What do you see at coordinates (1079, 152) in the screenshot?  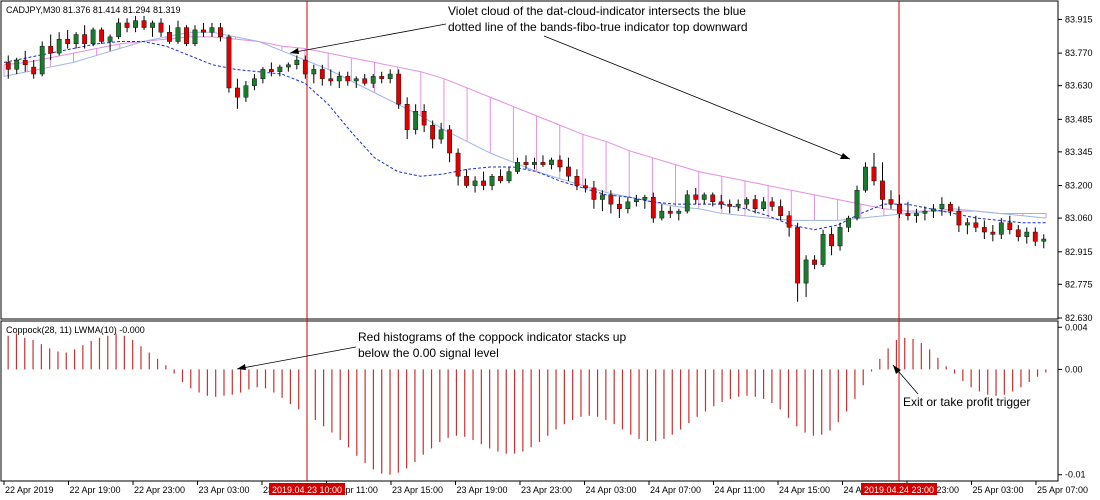 I see `price-y-tick-label: 83.345` at bounding box center [1079, 152].